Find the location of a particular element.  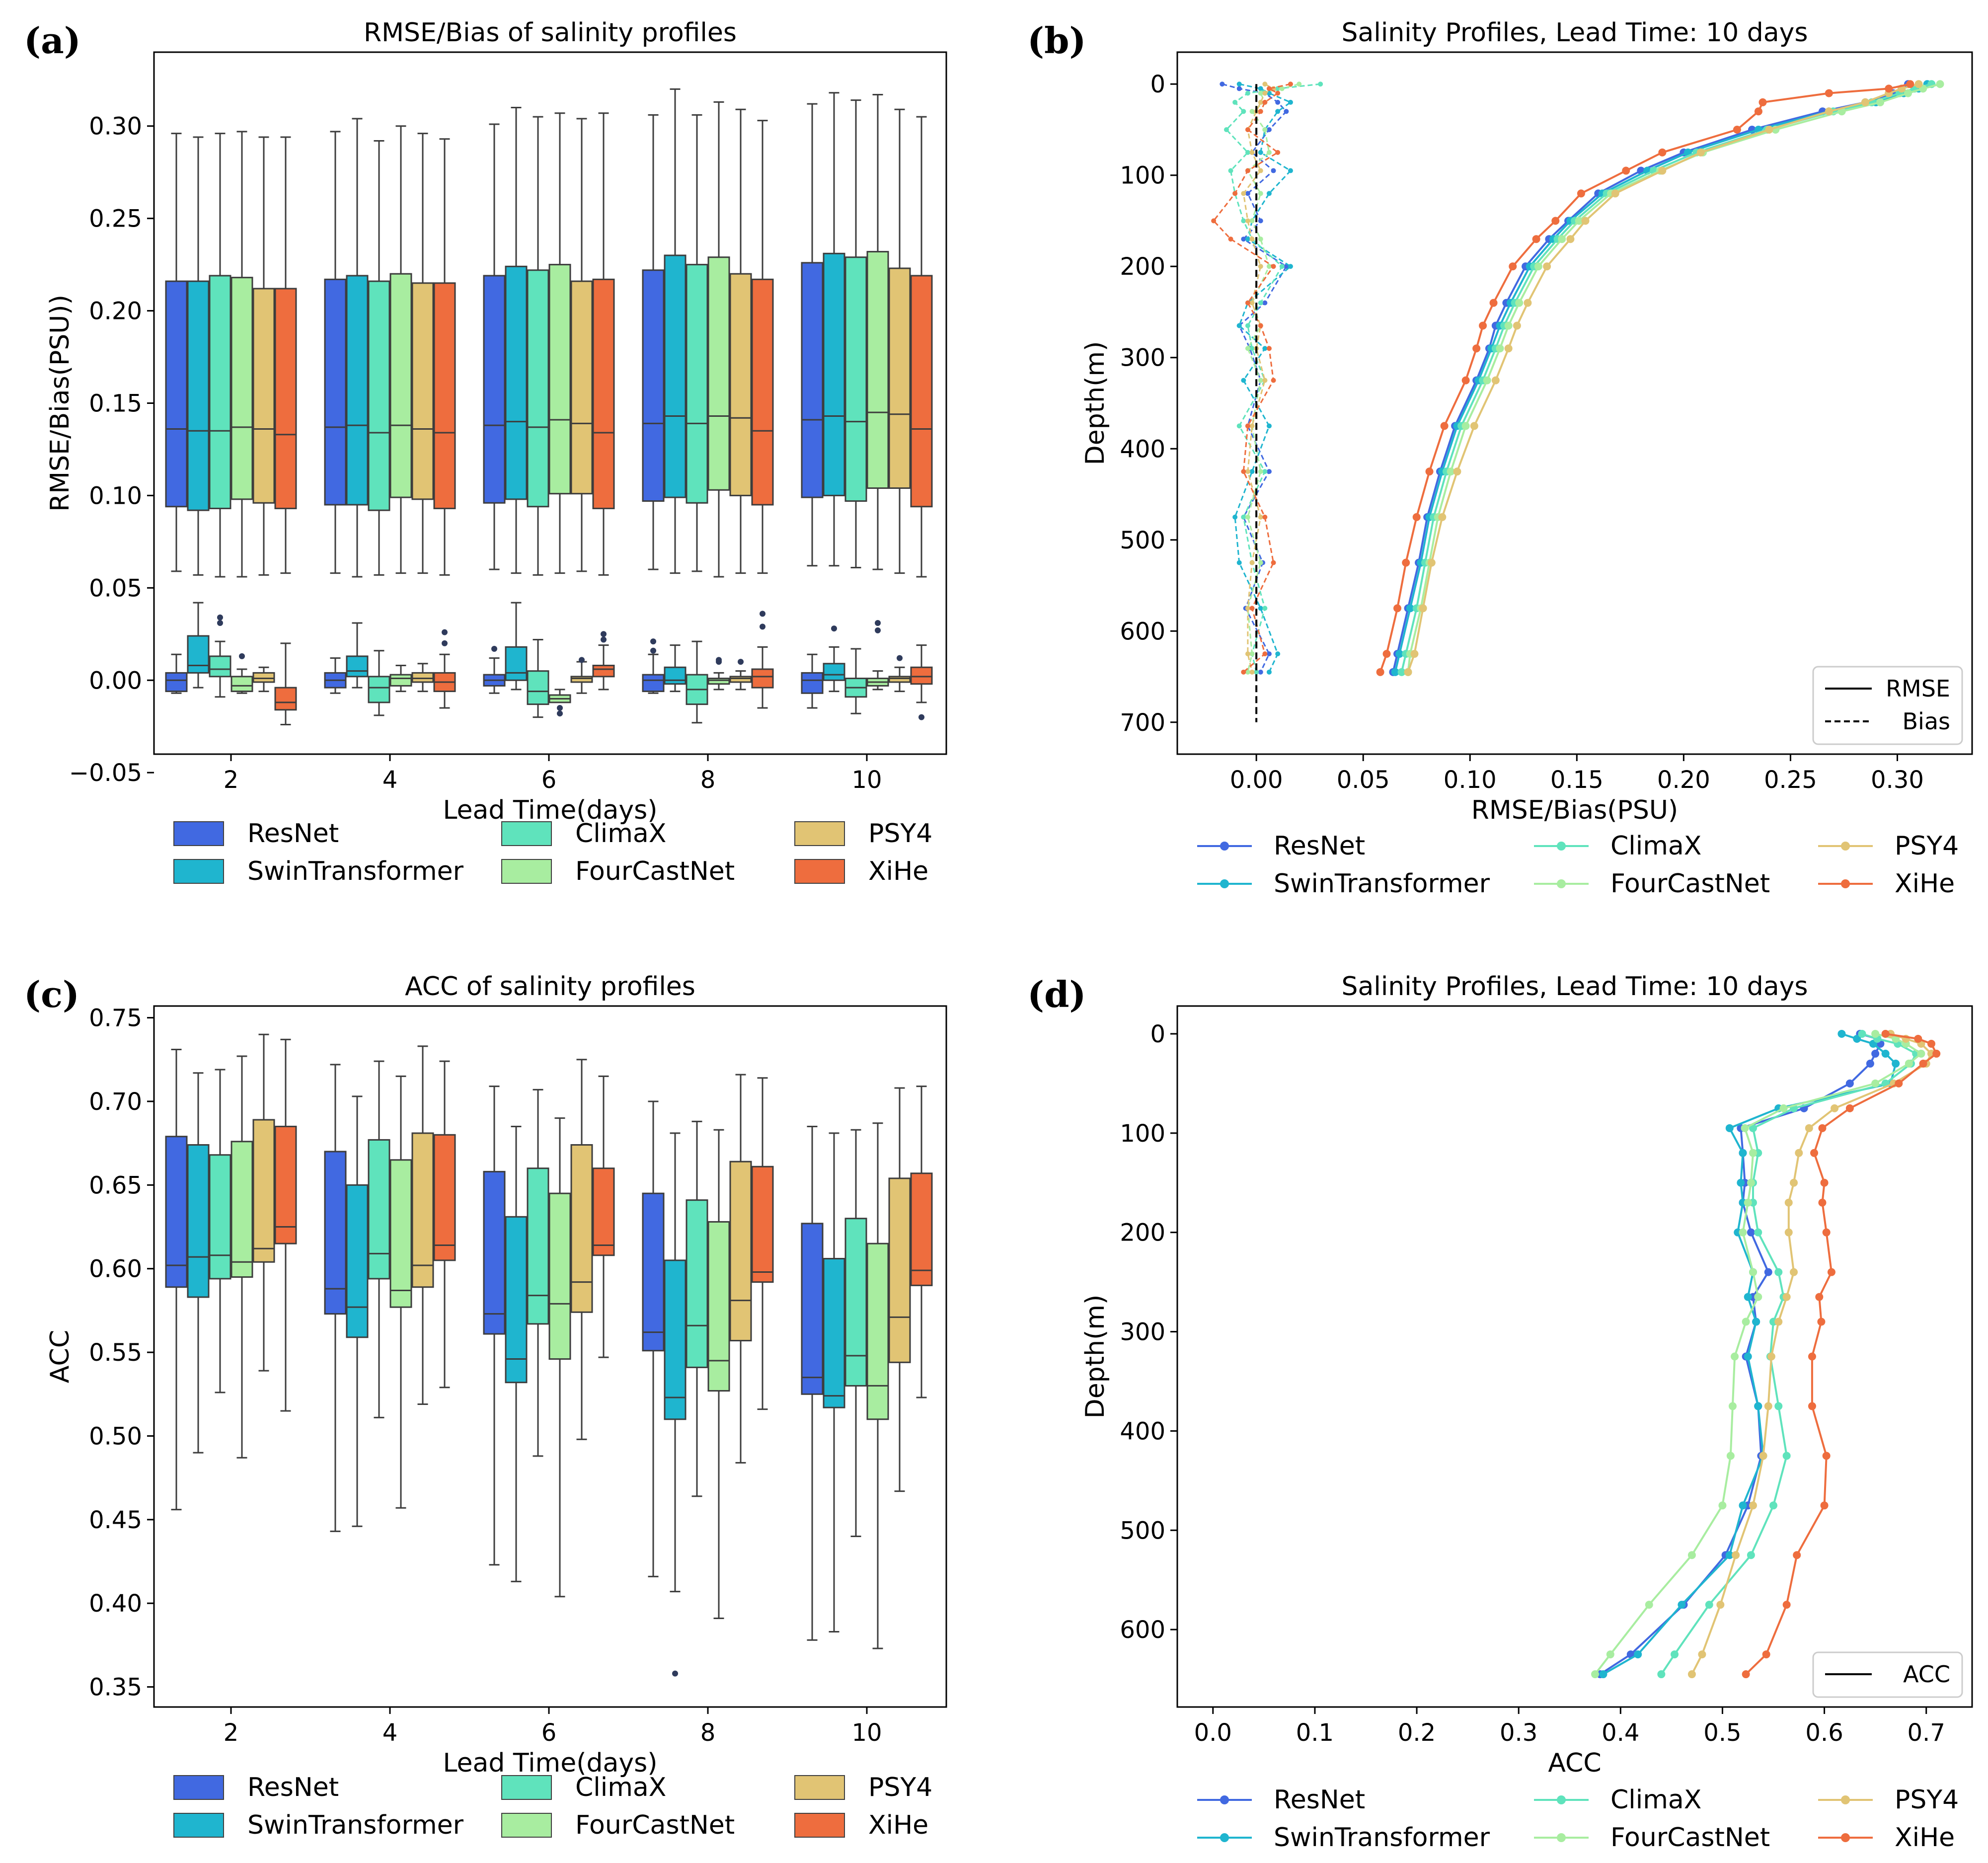

box-bias-PSY4 is located at coordinates (422, 678).